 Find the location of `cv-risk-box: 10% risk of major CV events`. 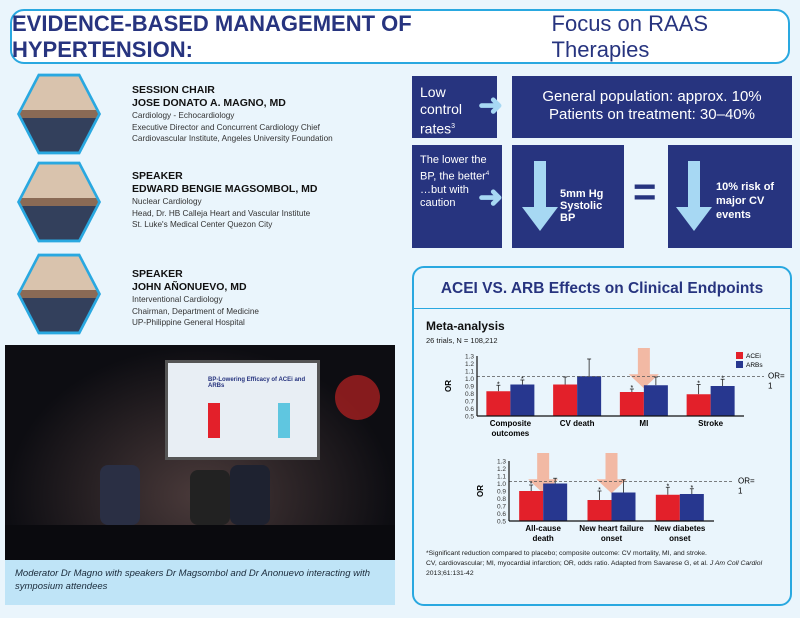

cv-risk-box: 10% risk of major CV events is located at coordinates (730, 196).